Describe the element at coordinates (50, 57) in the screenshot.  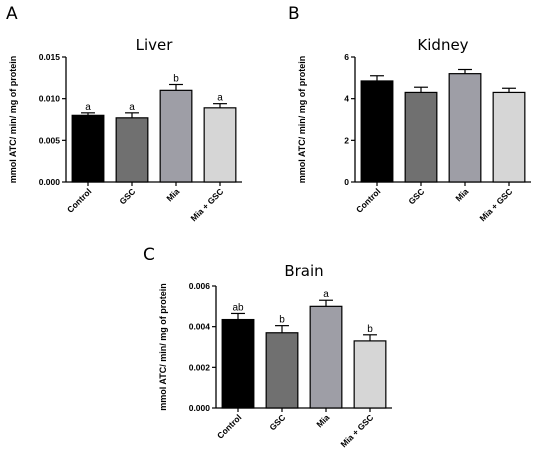
I see `y-tick-label: 0.015` at that location.